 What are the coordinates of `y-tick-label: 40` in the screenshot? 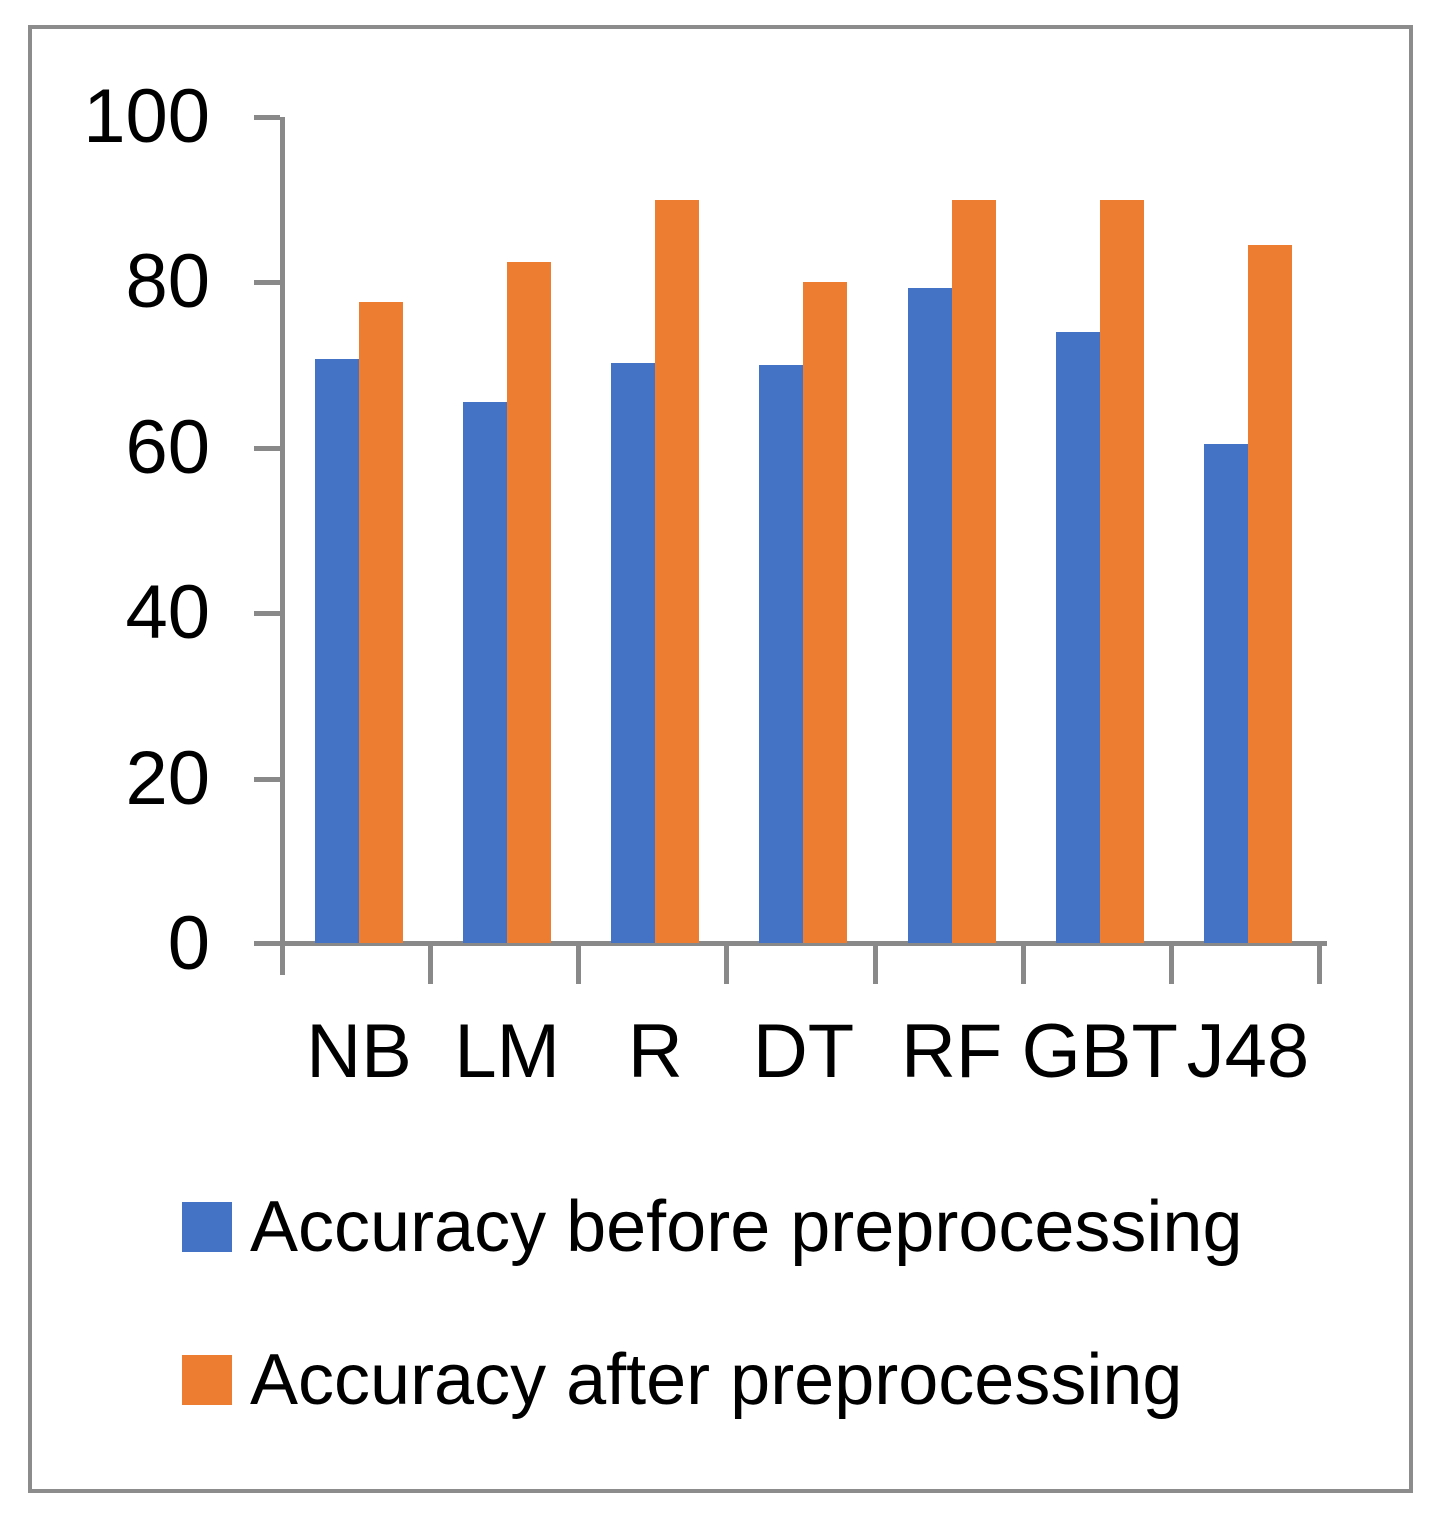 It's located at (167, 613).